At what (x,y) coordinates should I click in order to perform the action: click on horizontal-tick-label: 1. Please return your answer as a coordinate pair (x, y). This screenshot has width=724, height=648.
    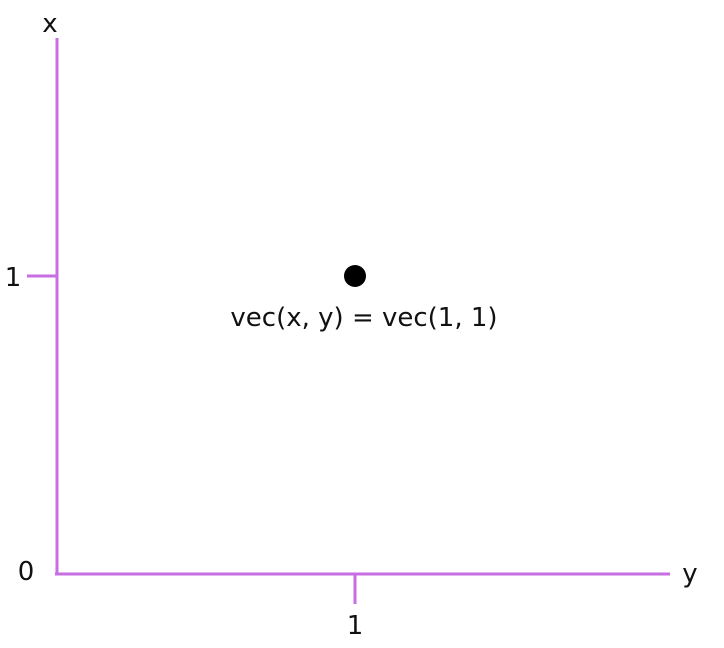
    Looking at the image, I should click on (355, 626).